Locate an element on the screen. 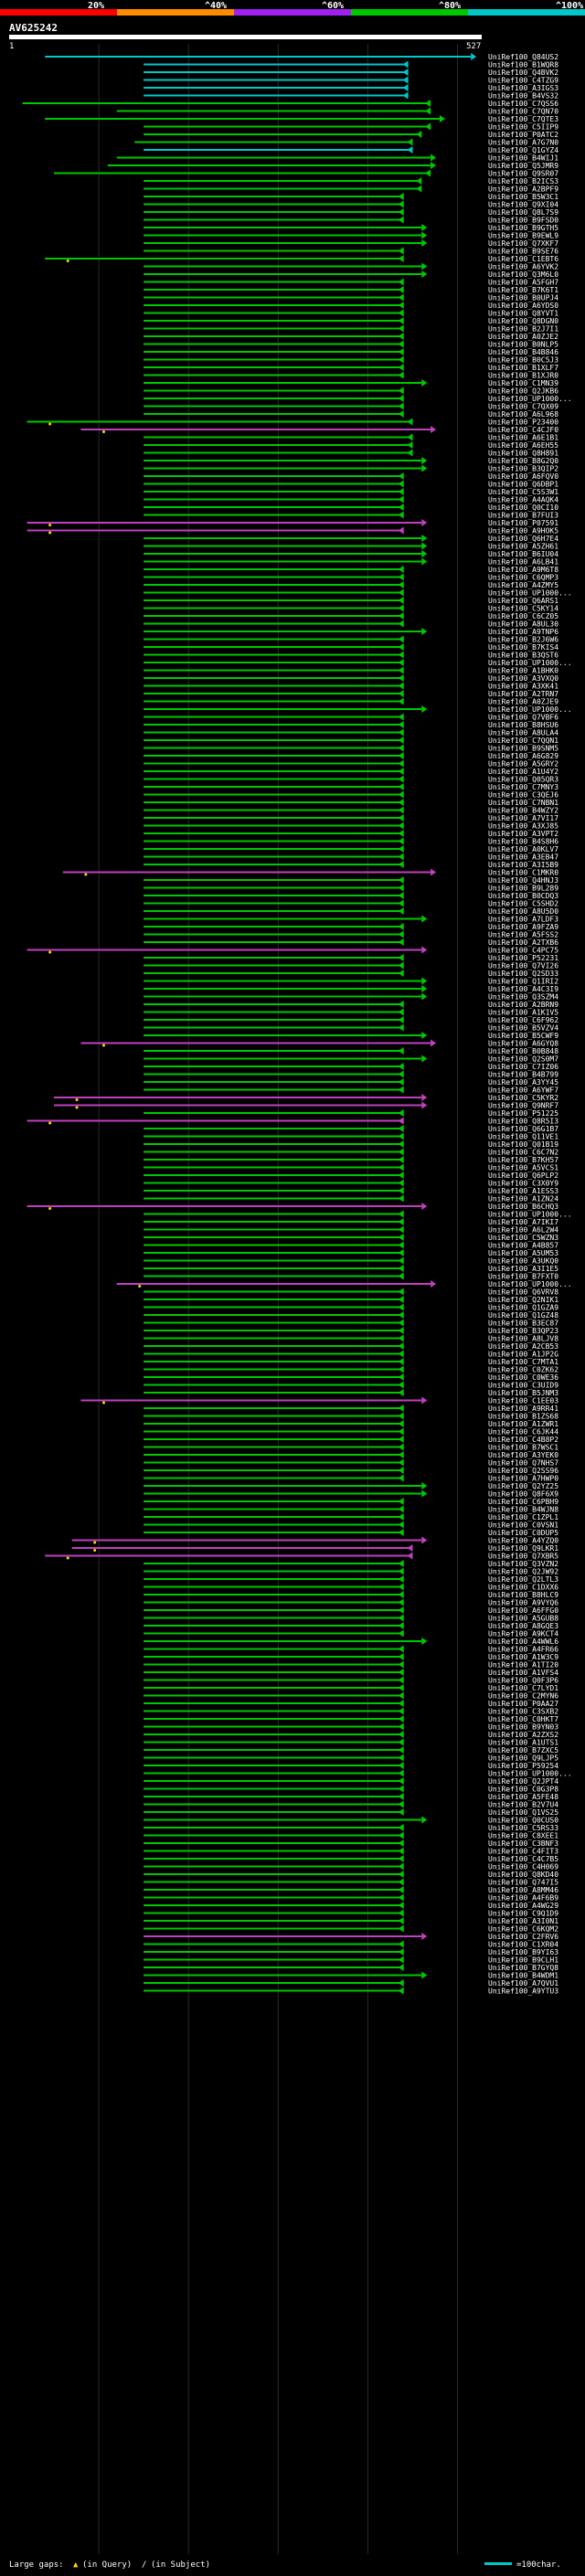 The image size is (585, 2576). hit-label: UniRef100_B7ZXC5 is located at coordinates (523, 1750).